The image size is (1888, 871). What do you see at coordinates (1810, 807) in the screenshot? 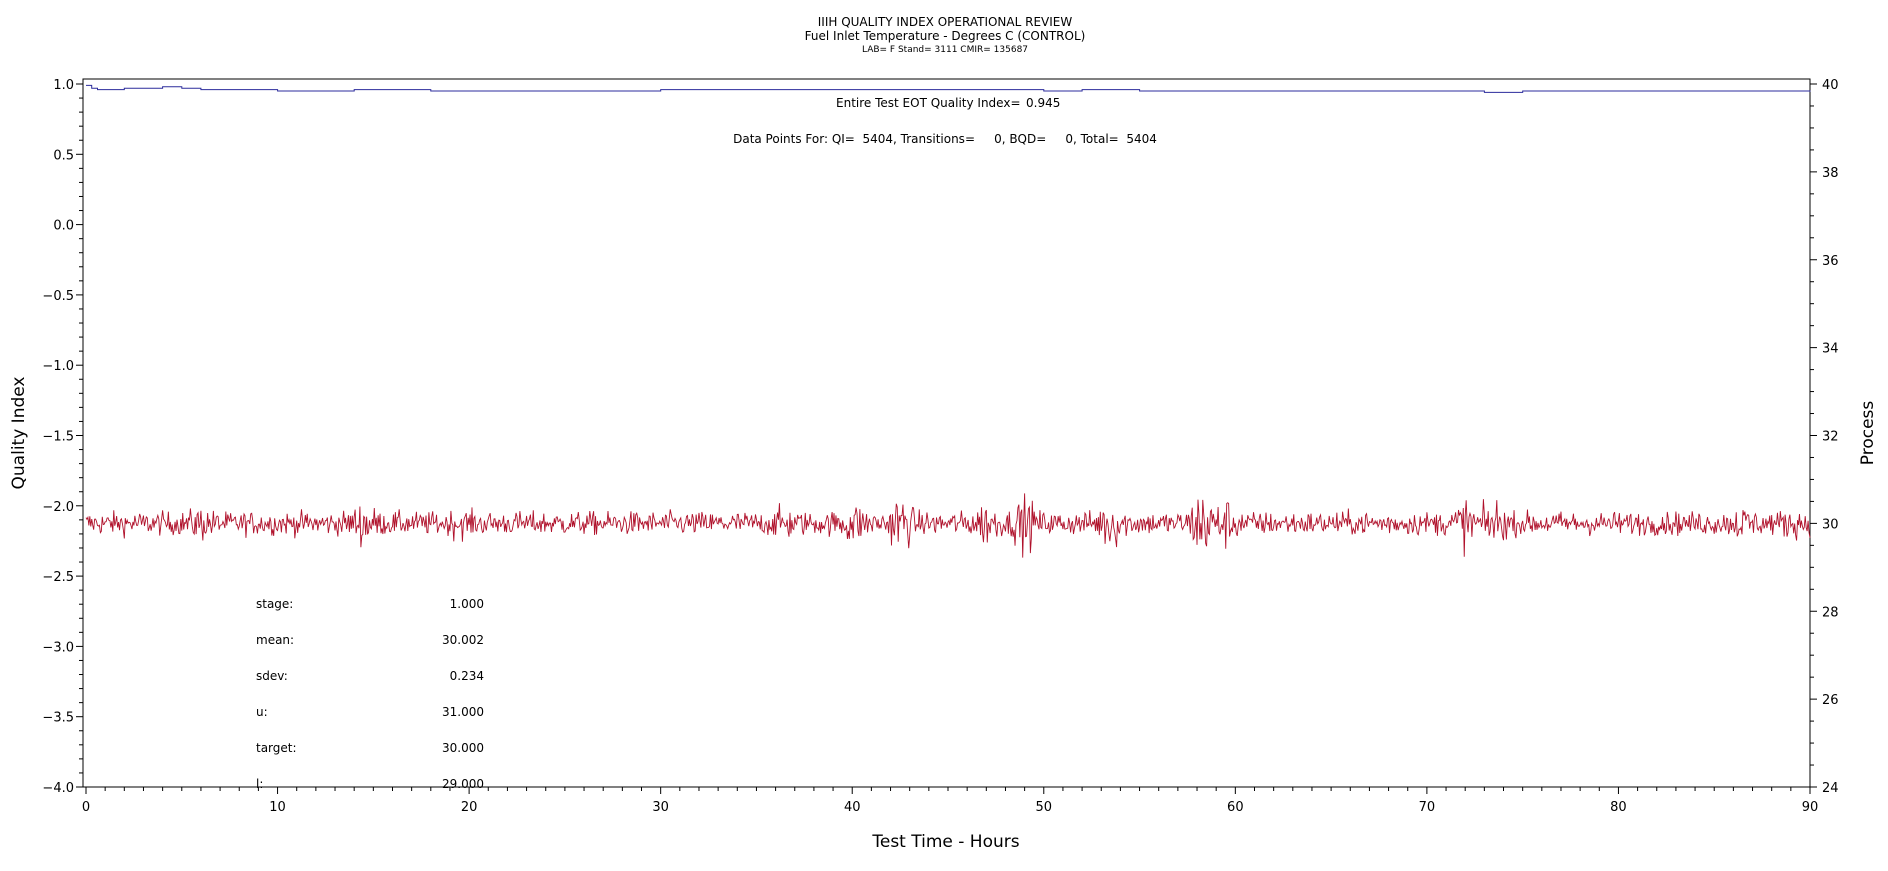
I see `x-tick-label: 90` at bounding box center [1810, 807].